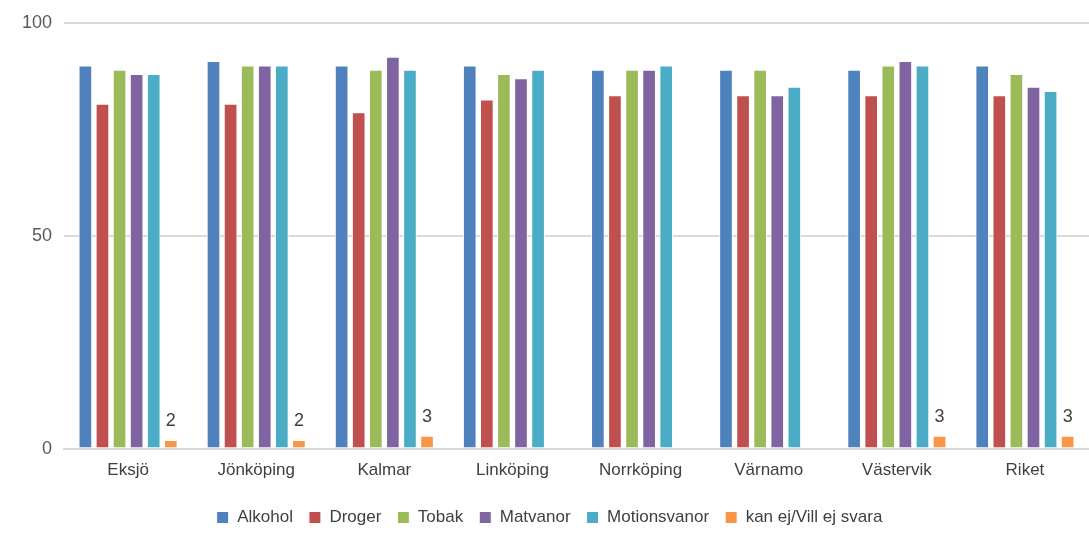 This screenshot has width=1089, height=540. What do you see at coordinates (47, 447) in the screenshot?
I see `y-tick-label: 0` at bounding box center [47, 447].